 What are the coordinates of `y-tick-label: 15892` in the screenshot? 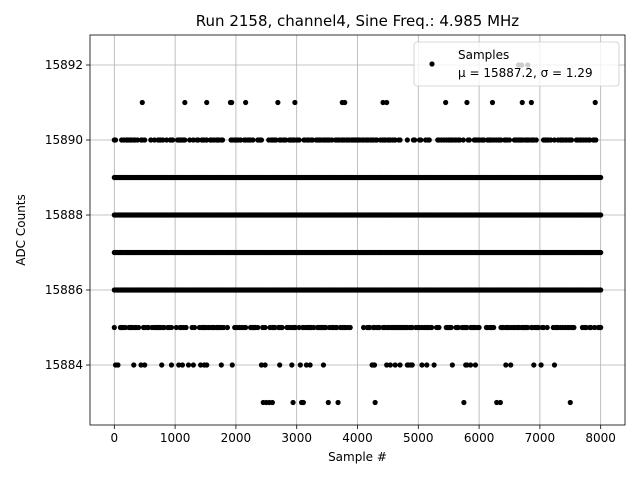 It's located at (64, 65).